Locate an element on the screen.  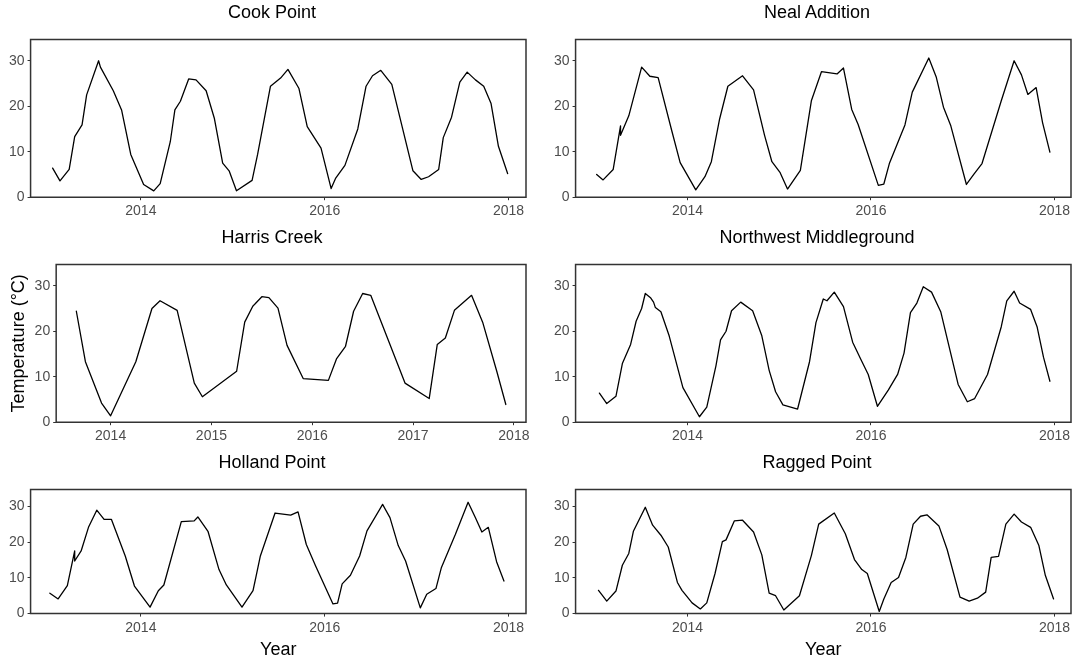
chart-title: Cook Point is located at coordinates (272, 12).